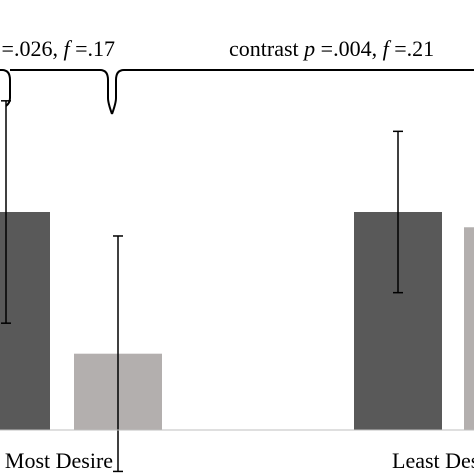 The width and height of the screenshot is (474, 474). I want to click on contrast-brackets, so click(237, 92).